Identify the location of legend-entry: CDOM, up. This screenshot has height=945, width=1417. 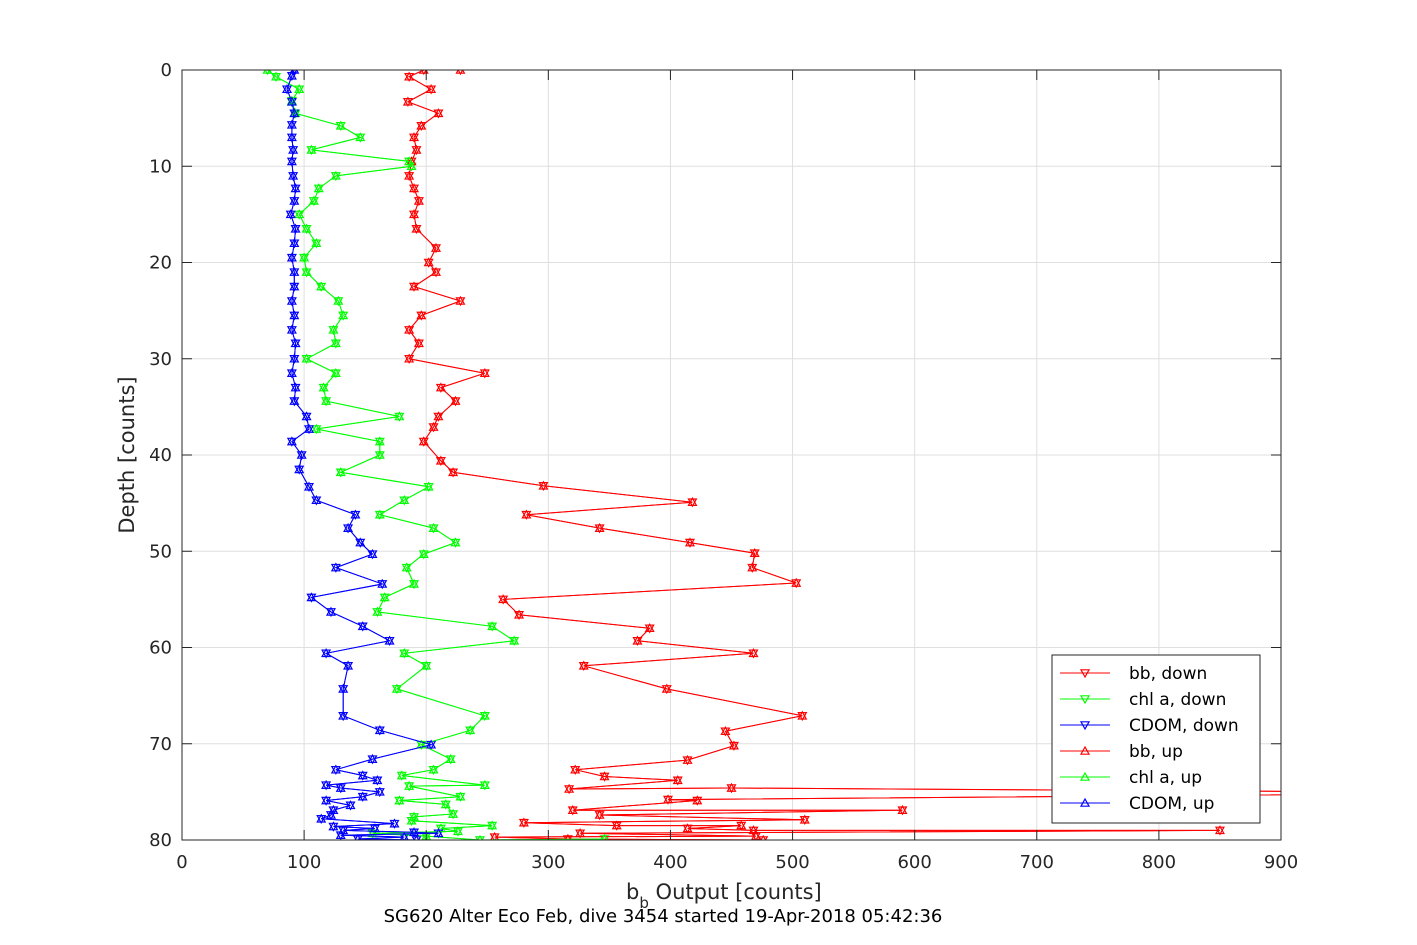
(1137, 804).